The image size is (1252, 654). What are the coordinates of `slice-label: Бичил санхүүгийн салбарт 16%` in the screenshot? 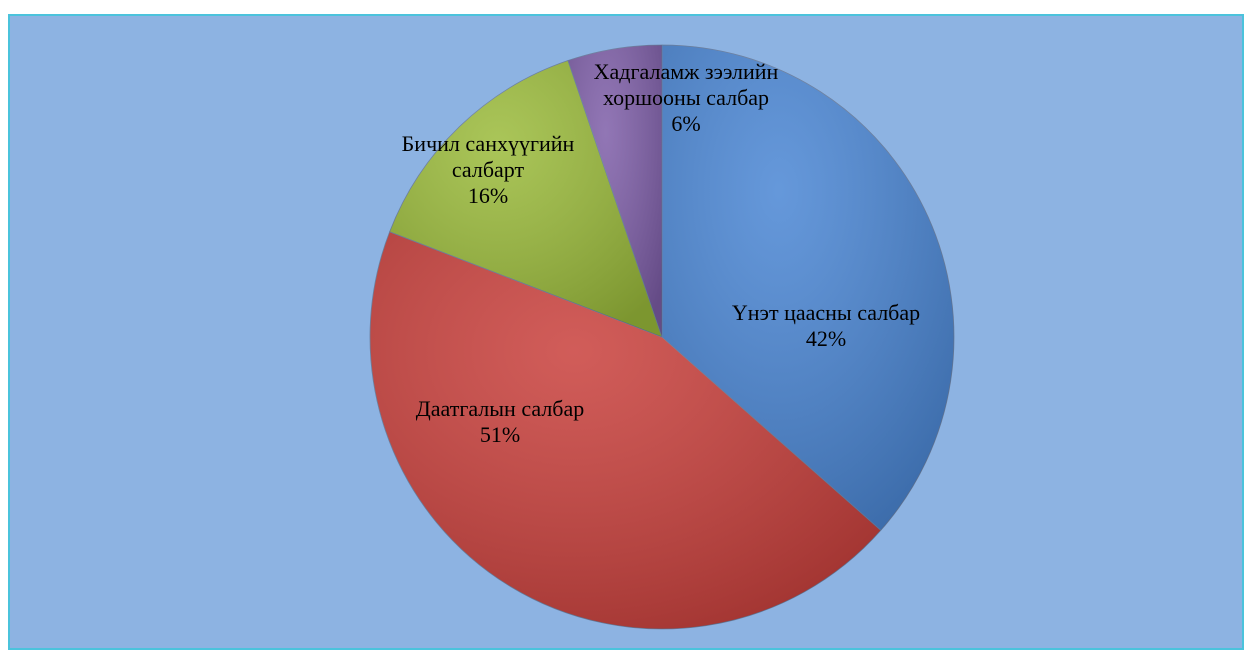 It's located at (488, 170).